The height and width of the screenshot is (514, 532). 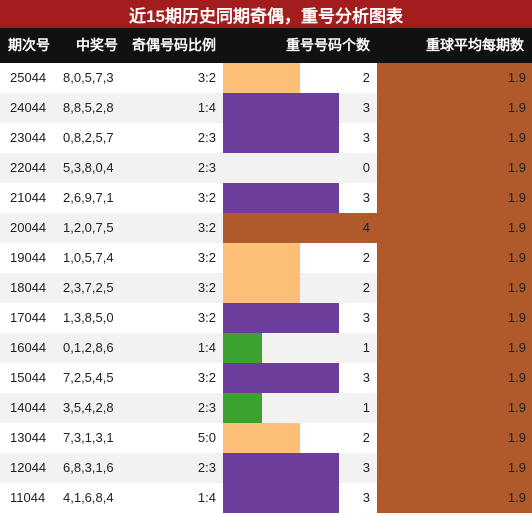 What do you see at coordinates (174, 45) in the screenshot?
I see `header-ratio: 奇偶号码比例` at bounding box center [174, 45].